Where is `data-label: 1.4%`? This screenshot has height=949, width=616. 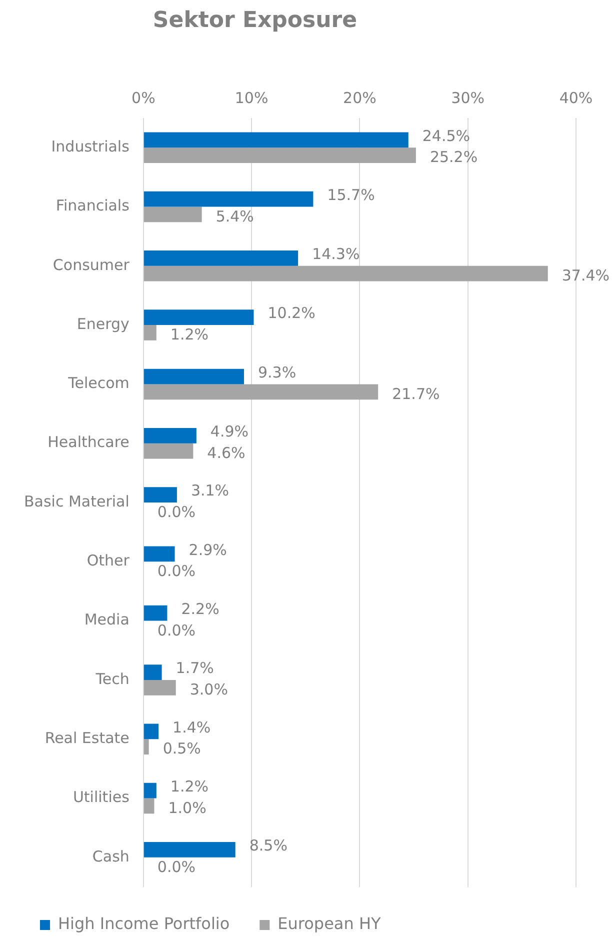
data-label: 1.4% is located at coordinates (191, 727).